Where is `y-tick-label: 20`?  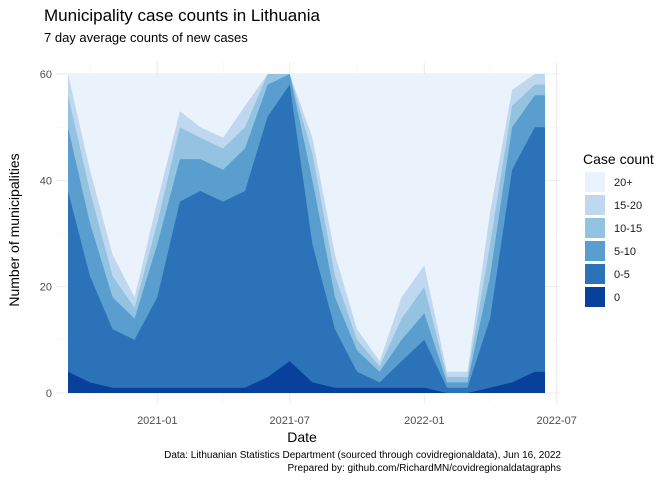 y-tick-label: 20 is located at coordinates (46, 288).